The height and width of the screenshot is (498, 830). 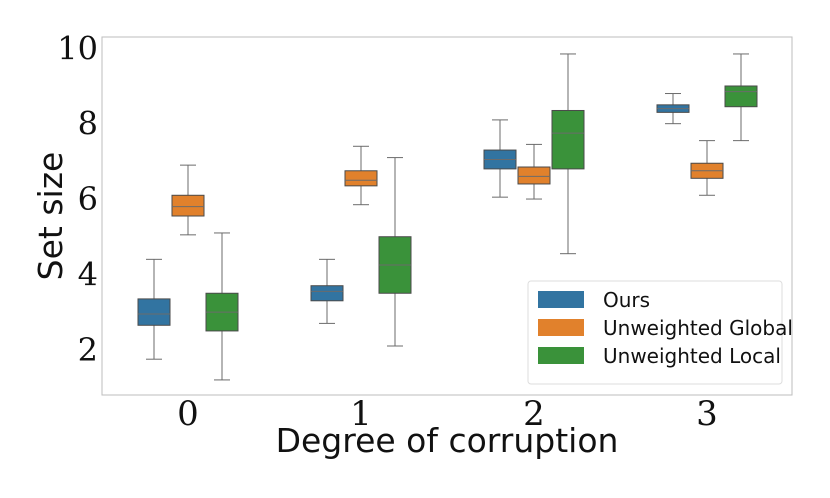 I want to click on y-axis-label: Set size, so click(x=50, y=216).